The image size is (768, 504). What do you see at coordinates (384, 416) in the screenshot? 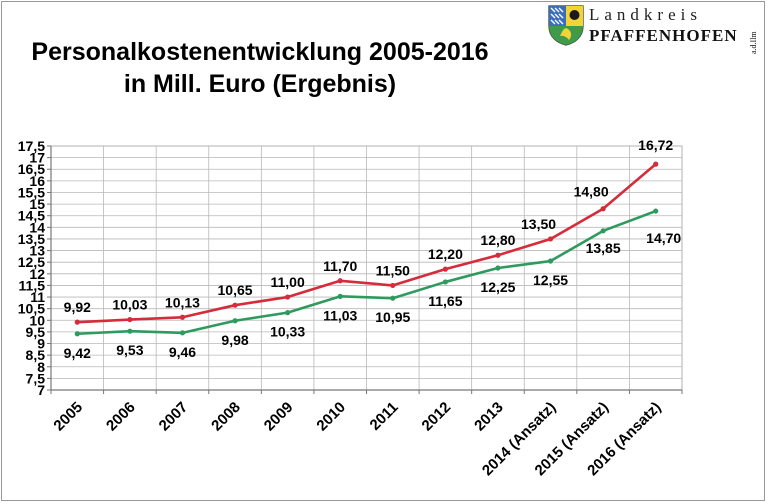
I see `x-tick-label: 2011` at bounding box center [384, 416].